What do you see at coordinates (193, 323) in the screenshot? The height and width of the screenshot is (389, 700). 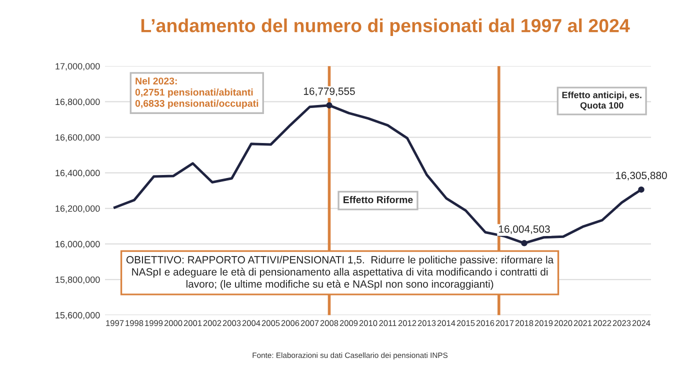 I see `x-tick-label: 2001` at bounding box center [193, 323].